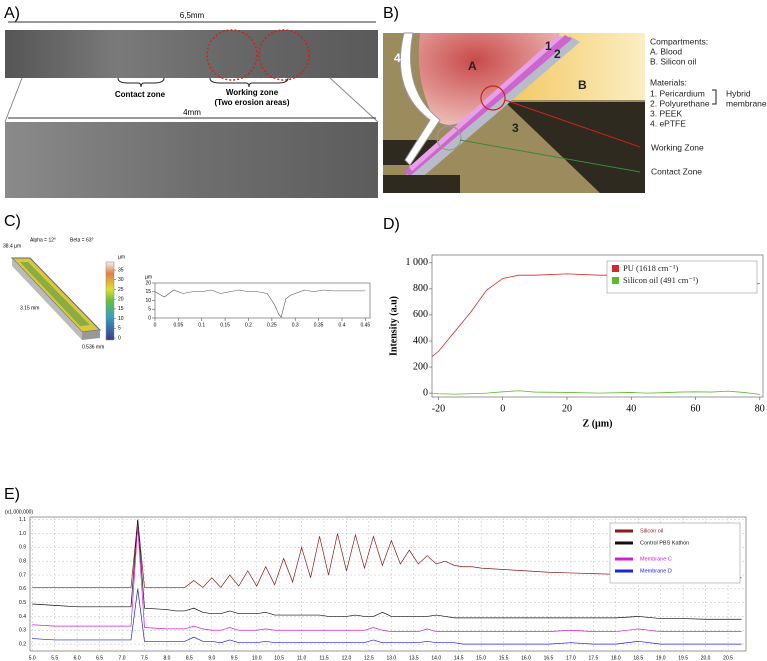 The image size is (767, 661). What do you see at coordinates (391, 658) in the screenshot?
I see `x-tick-label: 13.0` at bounding box center [391, 658].